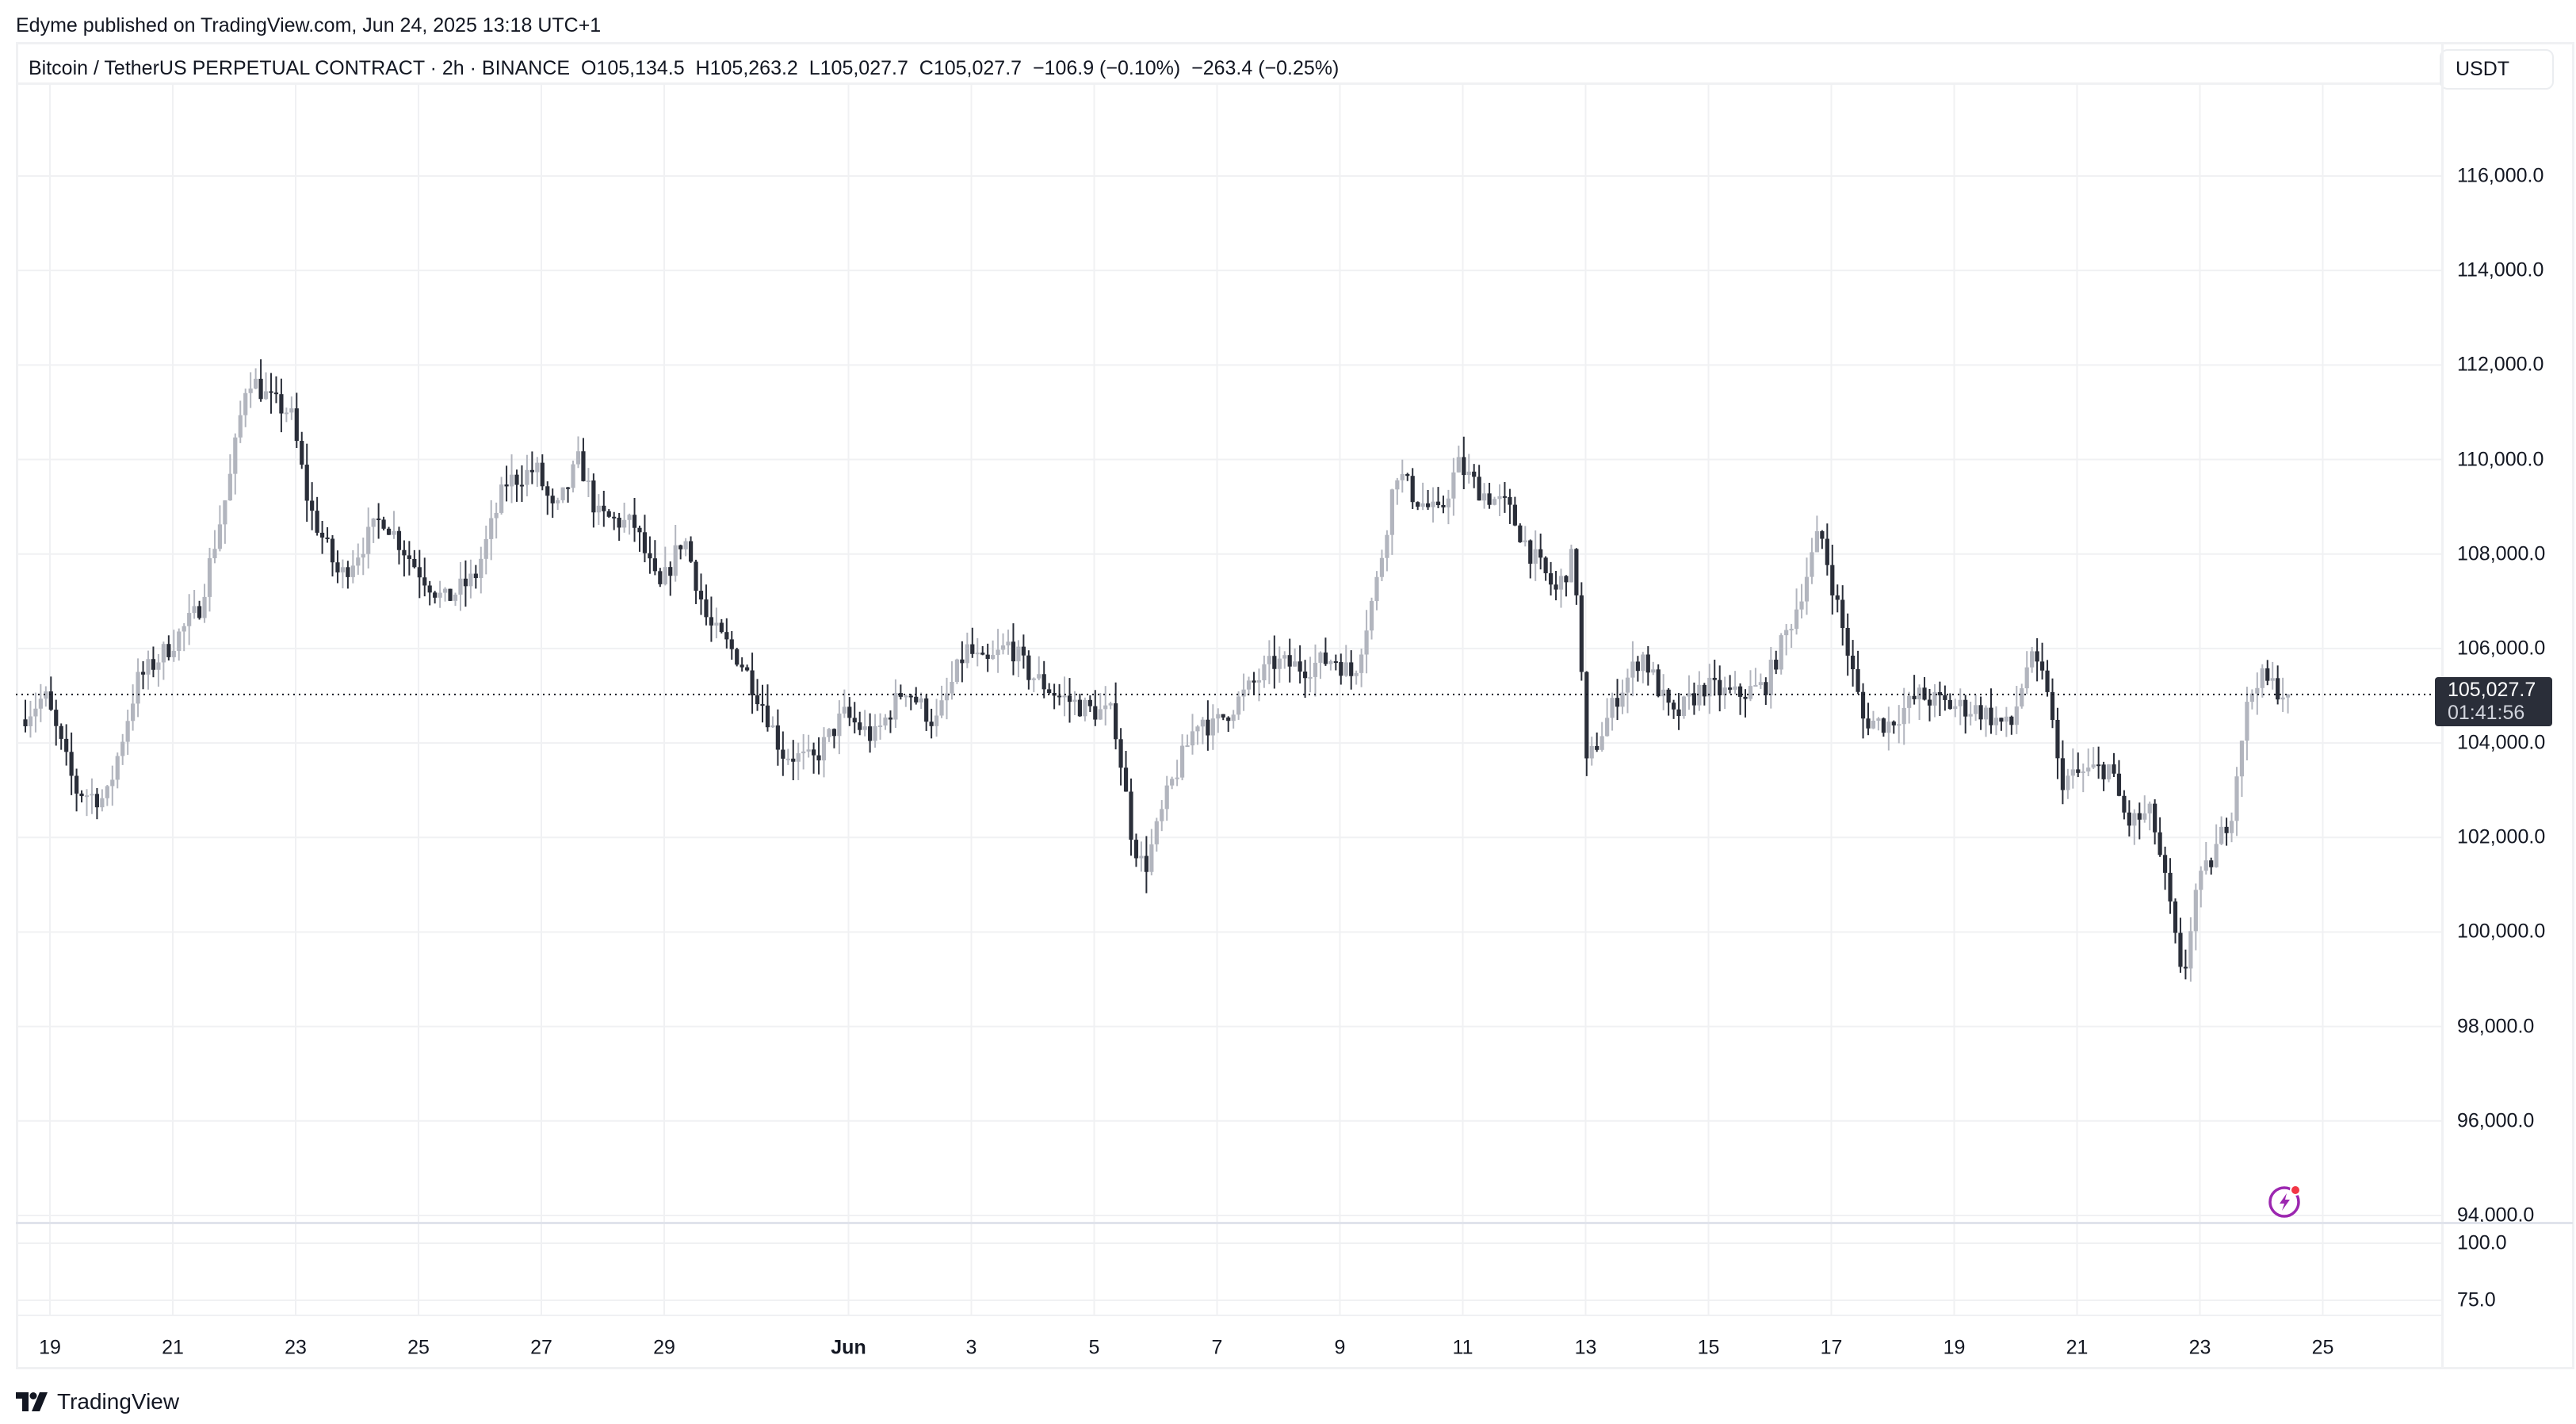 Image resolution: width=2576 pixels, height=1424 pixels. I want to click on bar-countdown: 01:41:56, so click(2486, 712).